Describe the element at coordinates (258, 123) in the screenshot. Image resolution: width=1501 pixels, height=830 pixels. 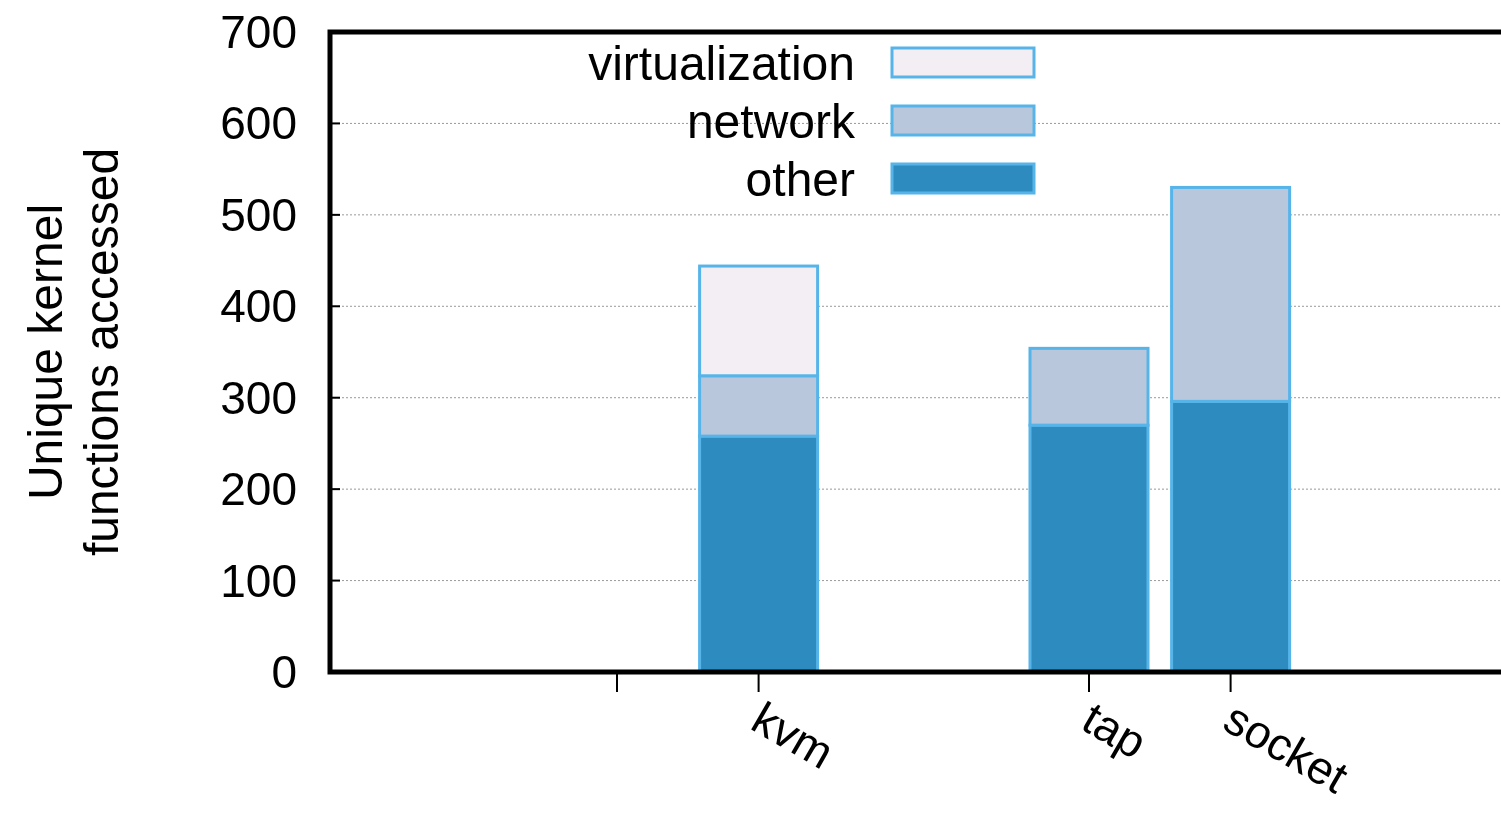
I see `y-tick-label: 600` at that location.